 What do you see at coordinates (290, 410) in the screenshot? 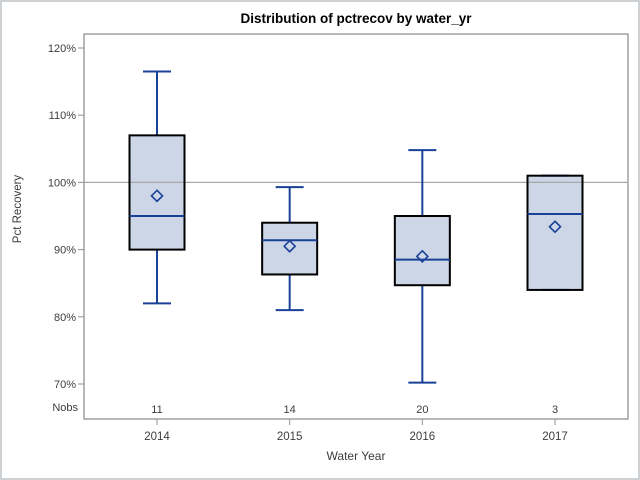
I see `nobs-value-2015: 14` at bounding box center [290, 410].